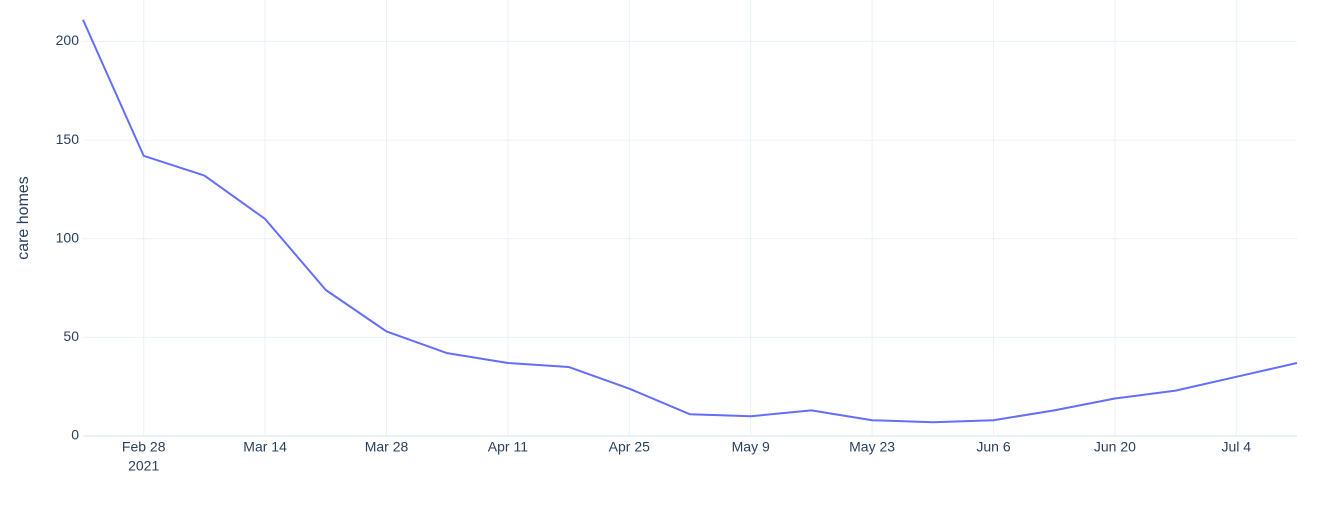 The width and height of the screenshot is (1319, 519). I want to click on y-tick-label: 200, so click(68, 40).